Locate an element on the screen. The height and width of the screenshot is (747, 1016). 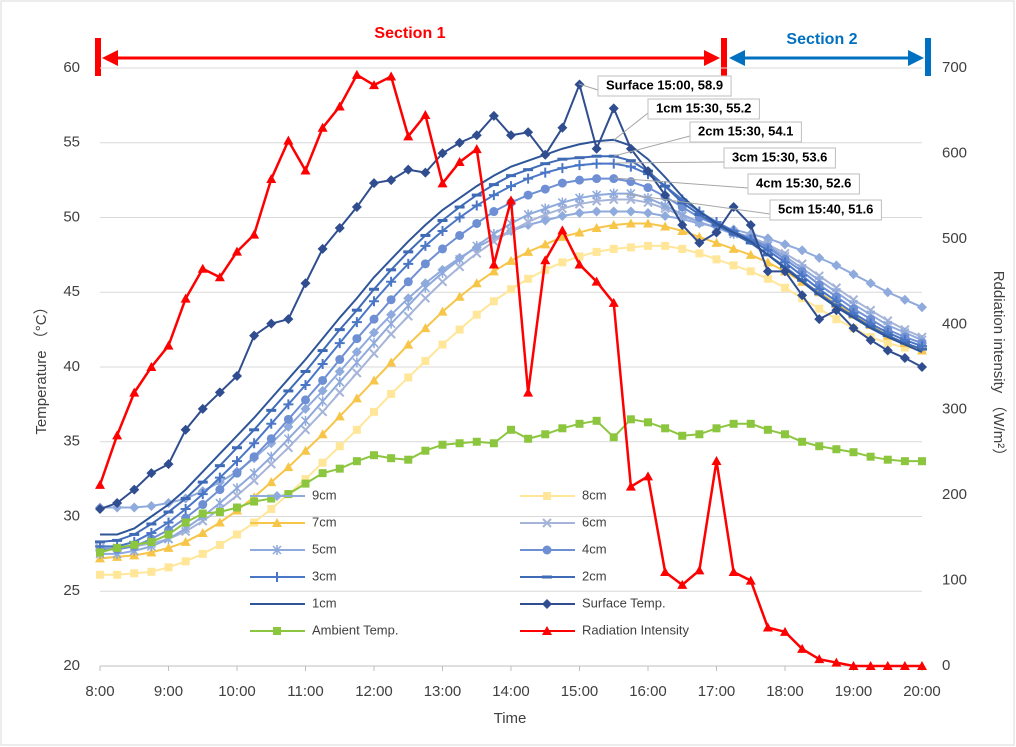
x-tick-label: 11:00 is located at coordinates (305, 691).